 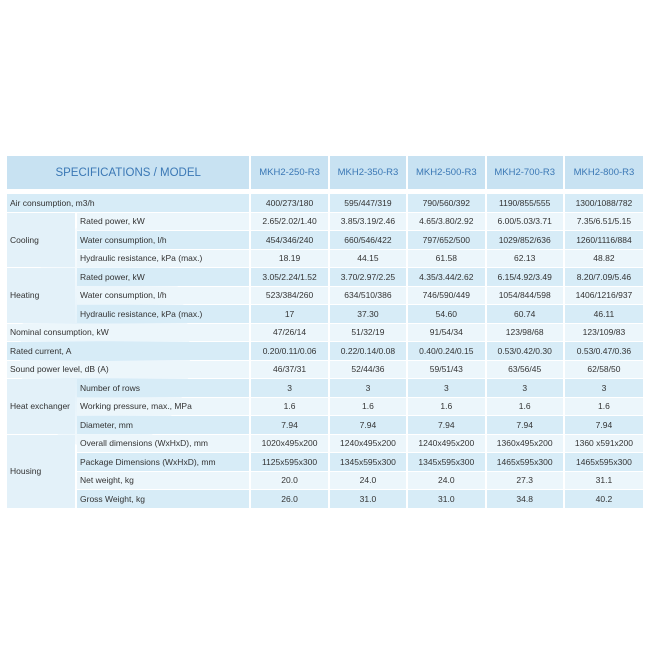 I want to click on model-header: MKH2-500-R3, so click(x=446, y=172).